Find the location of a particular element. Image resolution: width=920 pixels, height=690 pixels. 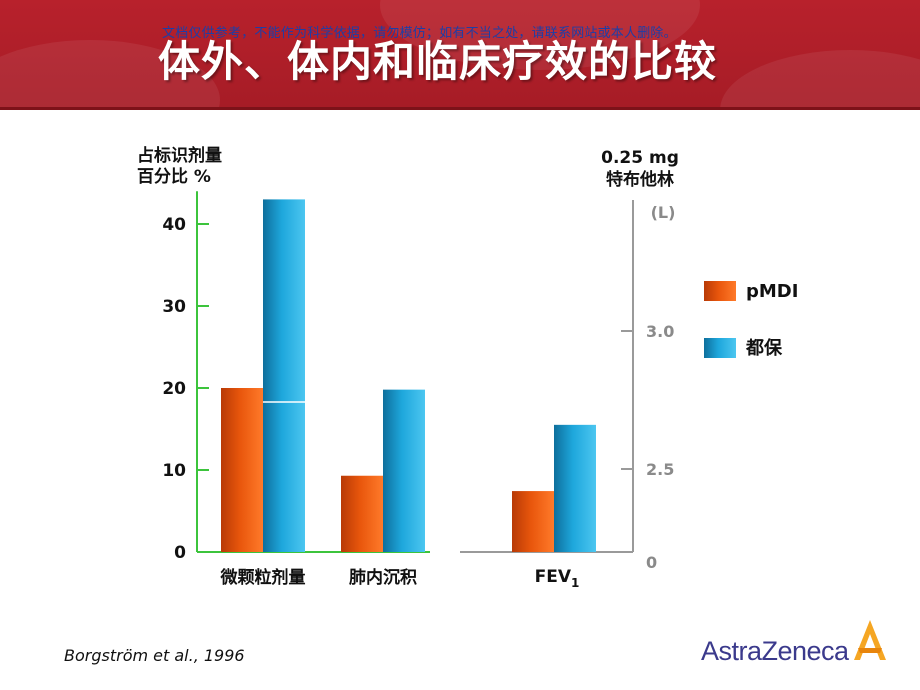

watermark-text: 文档仅供参考，不能作为科学依据，请勿模仿；如有不当之处，请联系网站或本人删除。 is located at coordinates (419, 33).